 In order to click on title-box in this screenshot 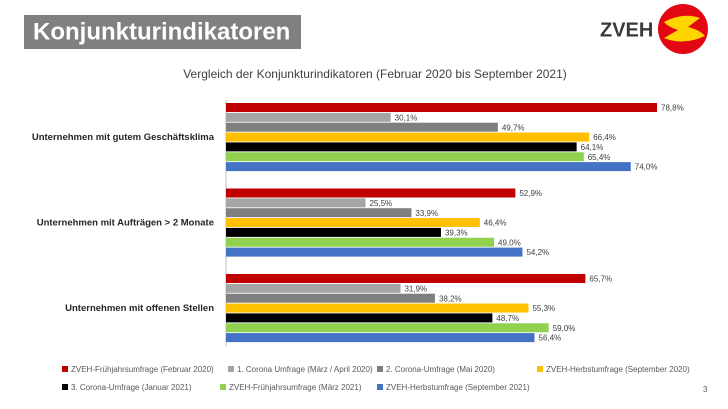, I will do `click(162, 32)`.